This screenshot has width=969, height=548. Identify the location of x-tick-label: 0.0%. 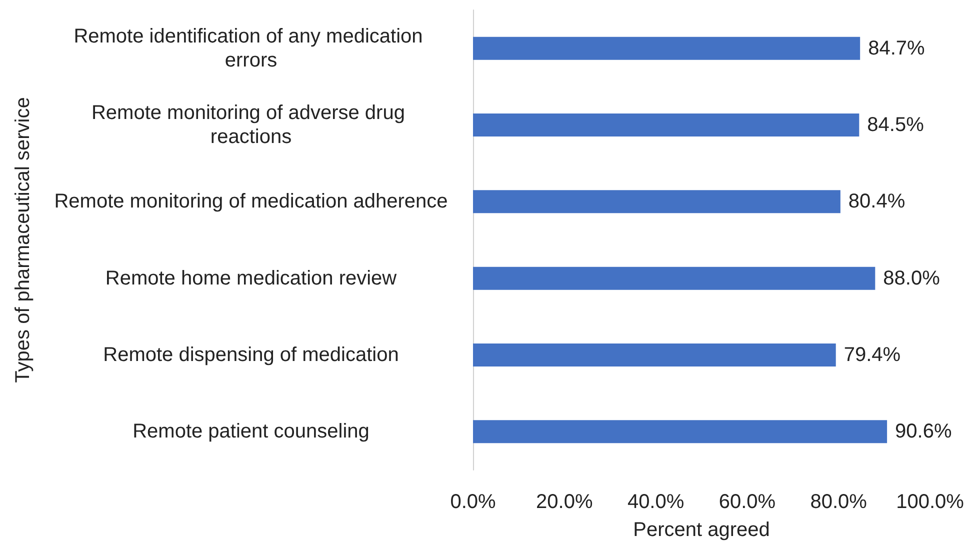
(473, 502).